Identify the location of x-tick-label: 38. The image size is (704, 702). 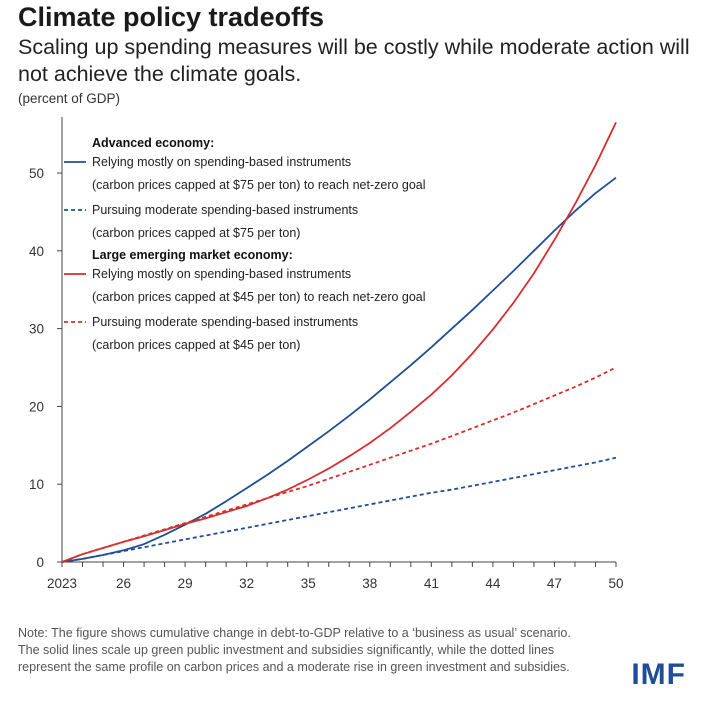
(369, 583).